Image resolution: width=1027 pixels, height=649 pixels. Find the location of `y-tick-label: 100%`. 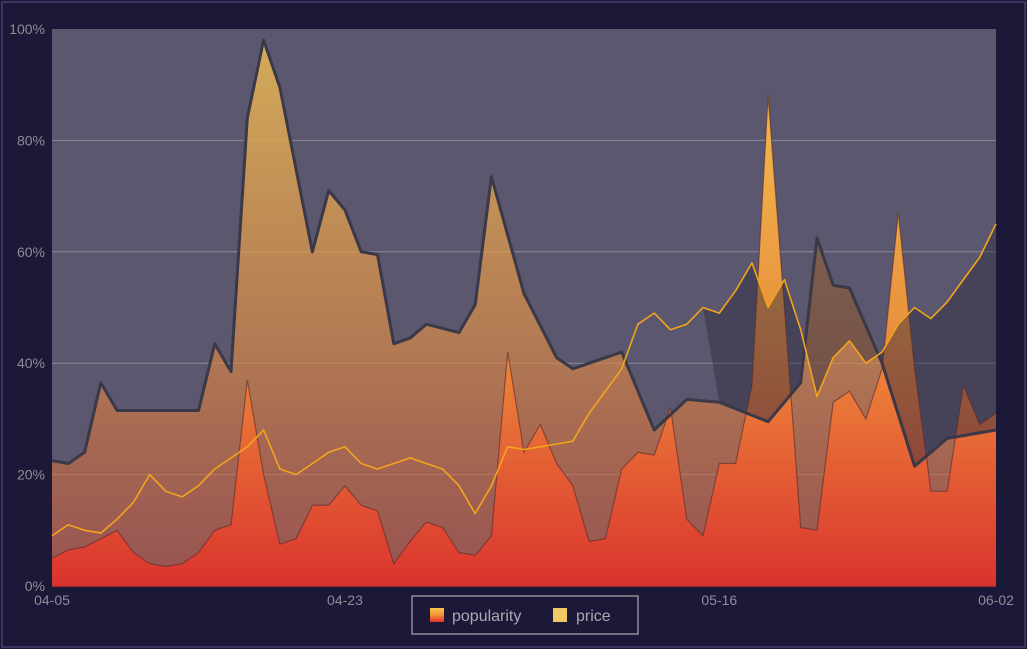

y-tick-label: 100% is located at coordinates (27, 29).